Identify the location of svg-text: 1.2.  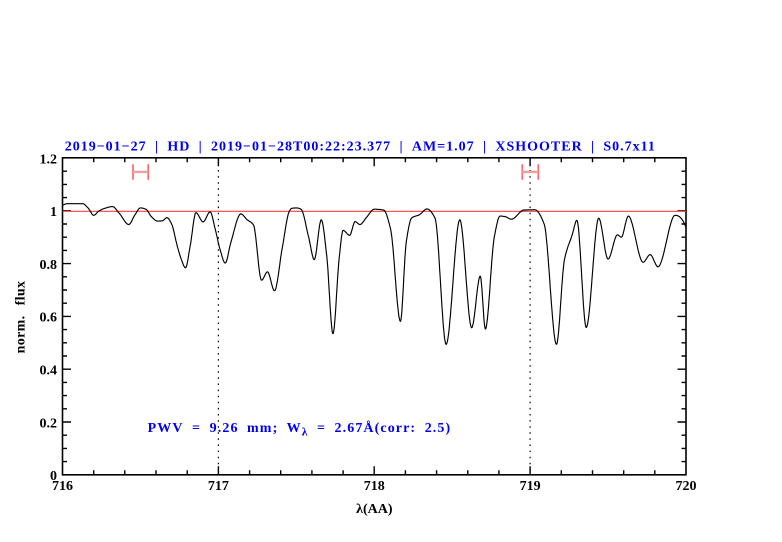
(49, 159).